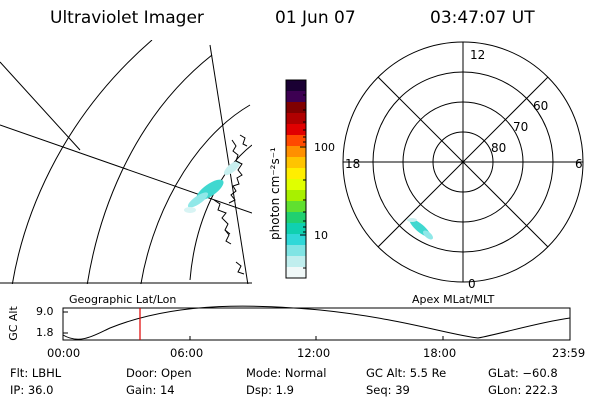  Describe the element at coordinates (324, 147) in the screenshot. I see `colorbar-tick-100: 100` at that location.